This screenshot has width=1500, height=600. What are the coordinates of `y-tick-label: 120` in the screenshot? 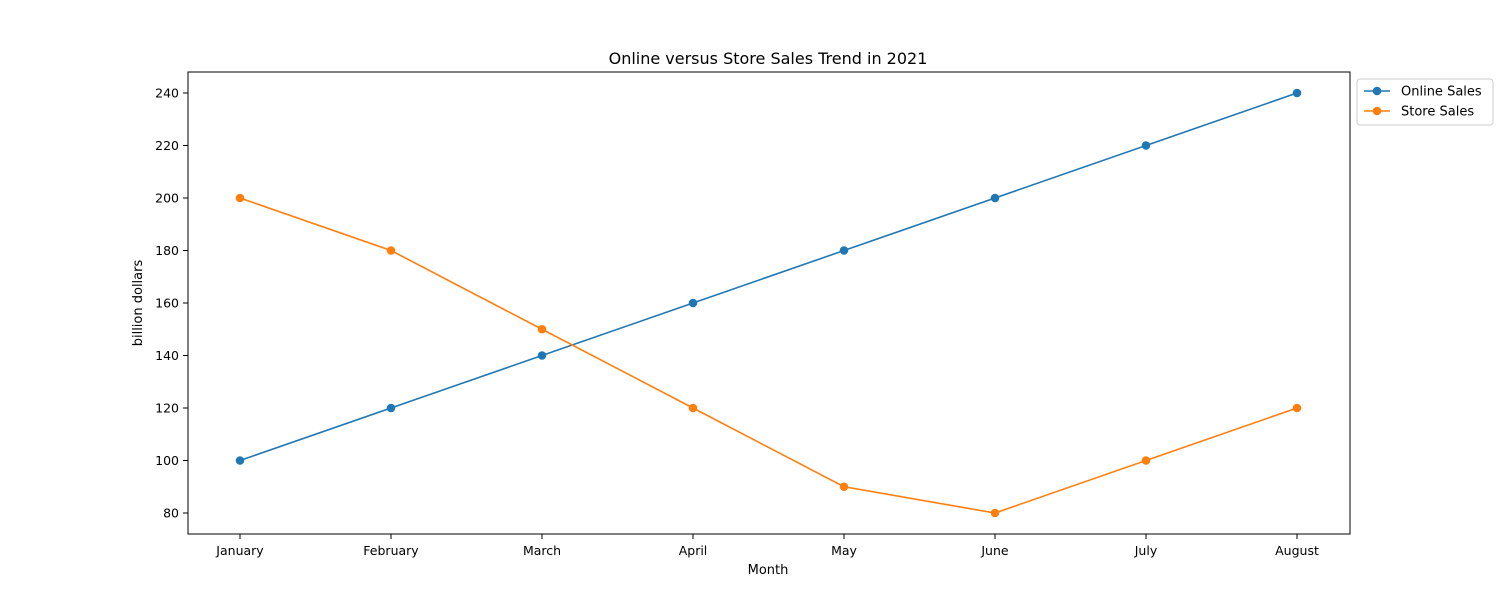 It's located at (167, 408).